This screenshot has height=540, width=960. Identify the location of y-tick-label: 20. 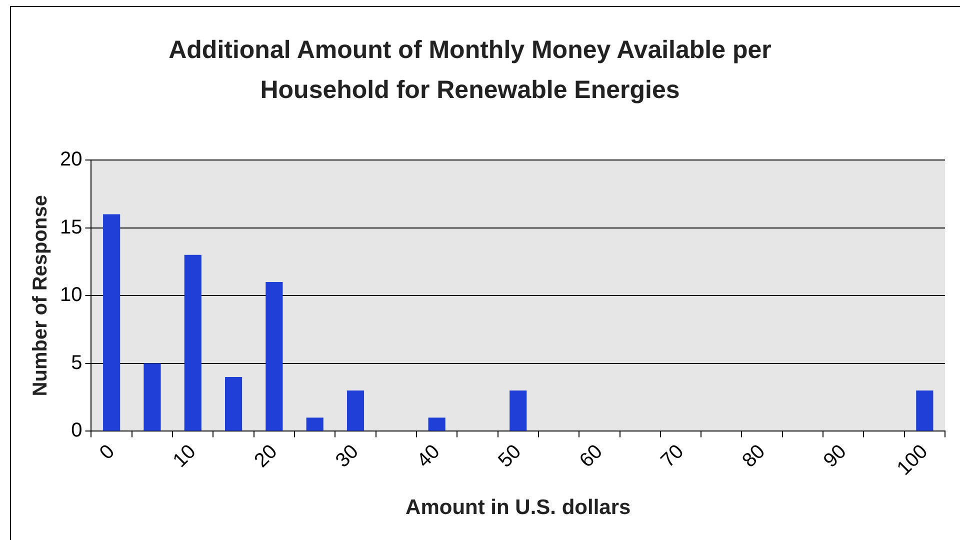
(71, 159).